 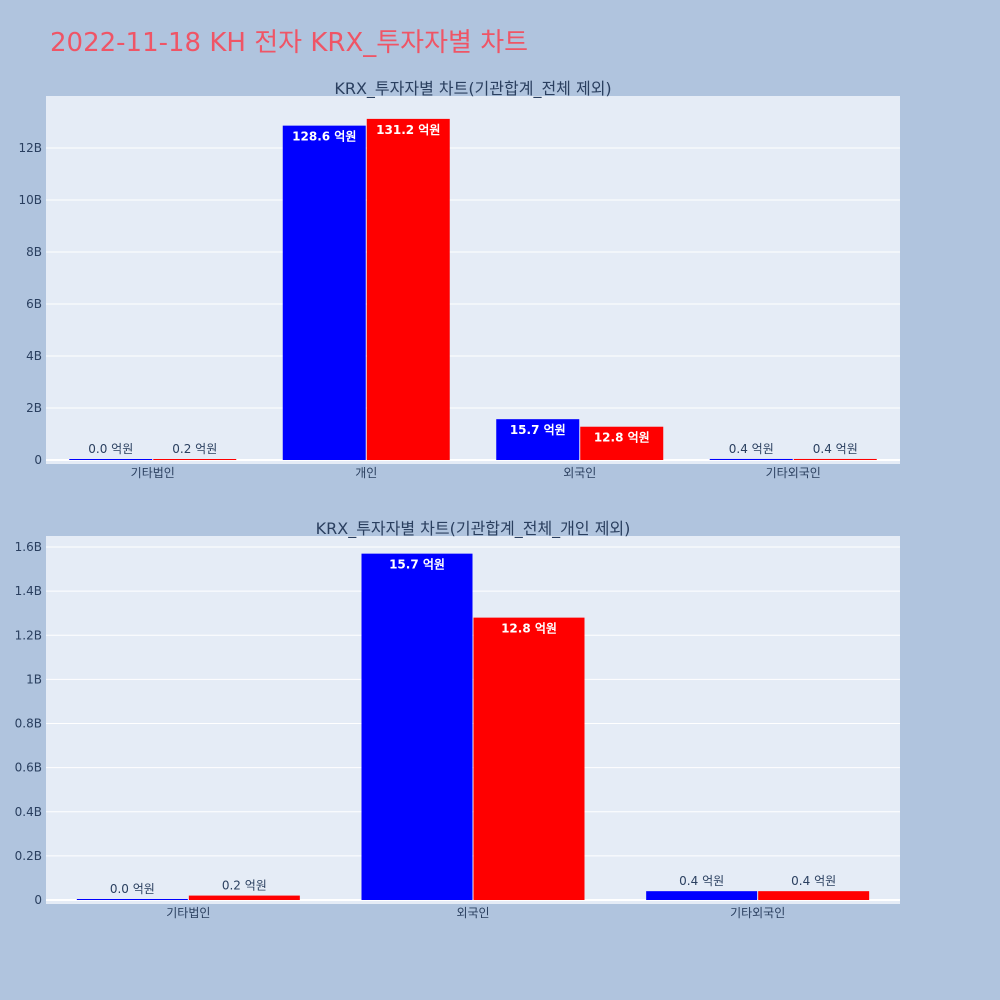 What do you see at coordinates (324, 137) in the screenshot?
I see `bar-data-label: 128.6 억원` at bounding box center [324, 137].